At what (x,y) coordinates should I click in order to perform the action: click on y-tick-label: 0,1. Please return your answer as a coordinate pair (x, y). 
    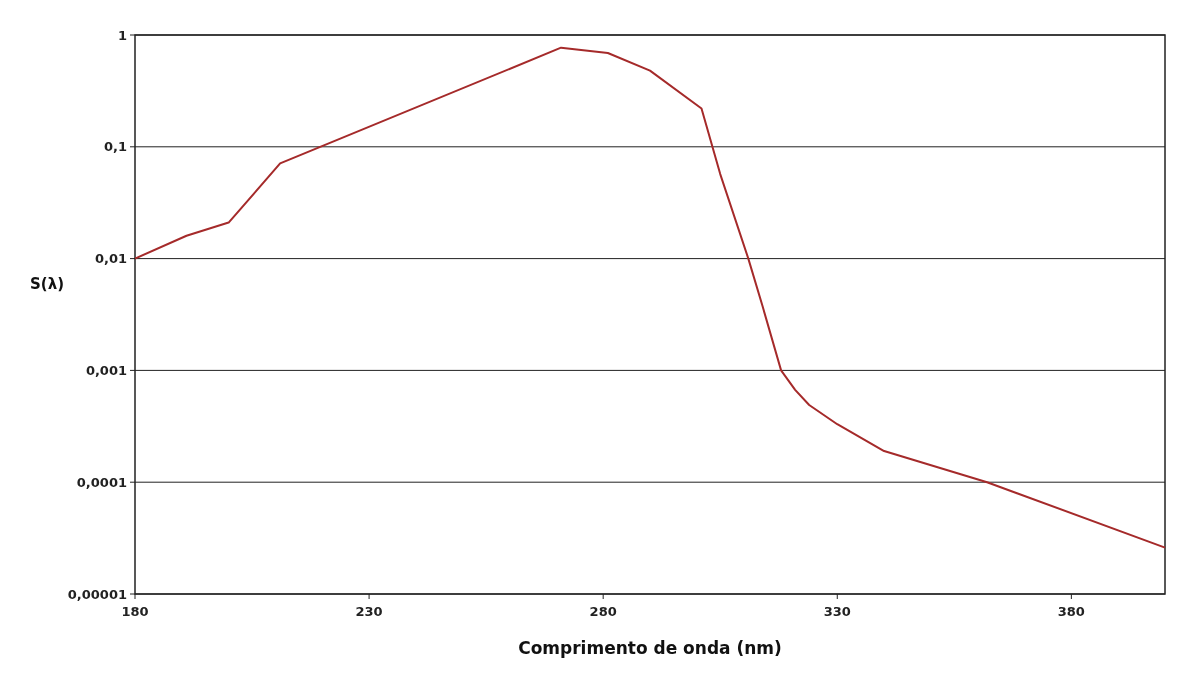
    Looking at the image, I should click on (115, 147).